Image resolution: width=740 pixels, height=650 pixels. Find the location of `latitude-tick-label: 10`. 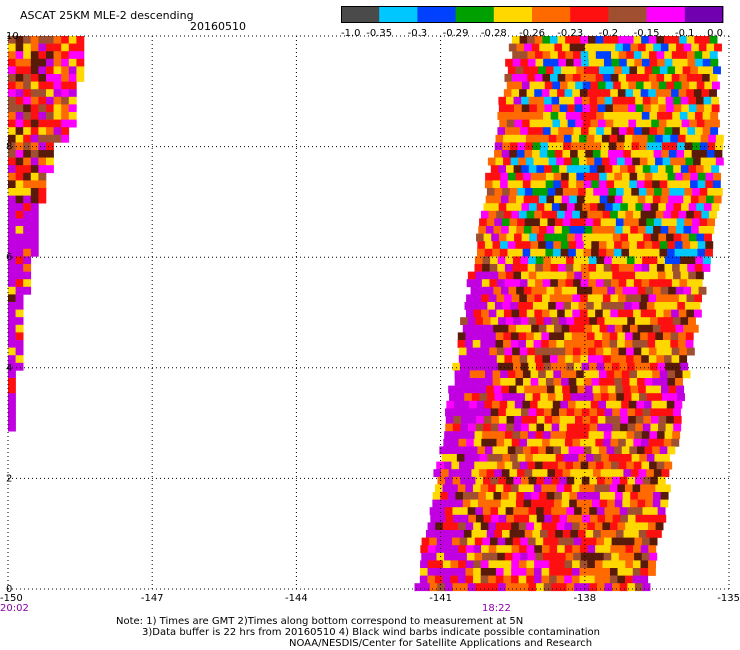

latitude-tick-label: 10 is located at coordinates (12, 36).